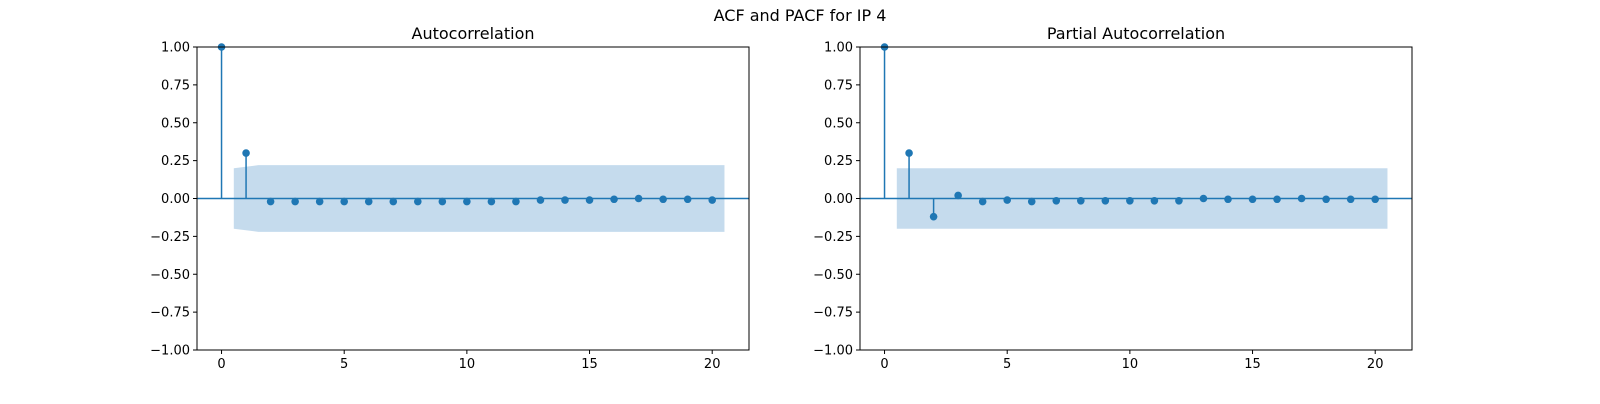  Describe the element at coordinates (838, 199) in the screenshot. I see `panel-2-ytick-label-4: 0.00` at that location.